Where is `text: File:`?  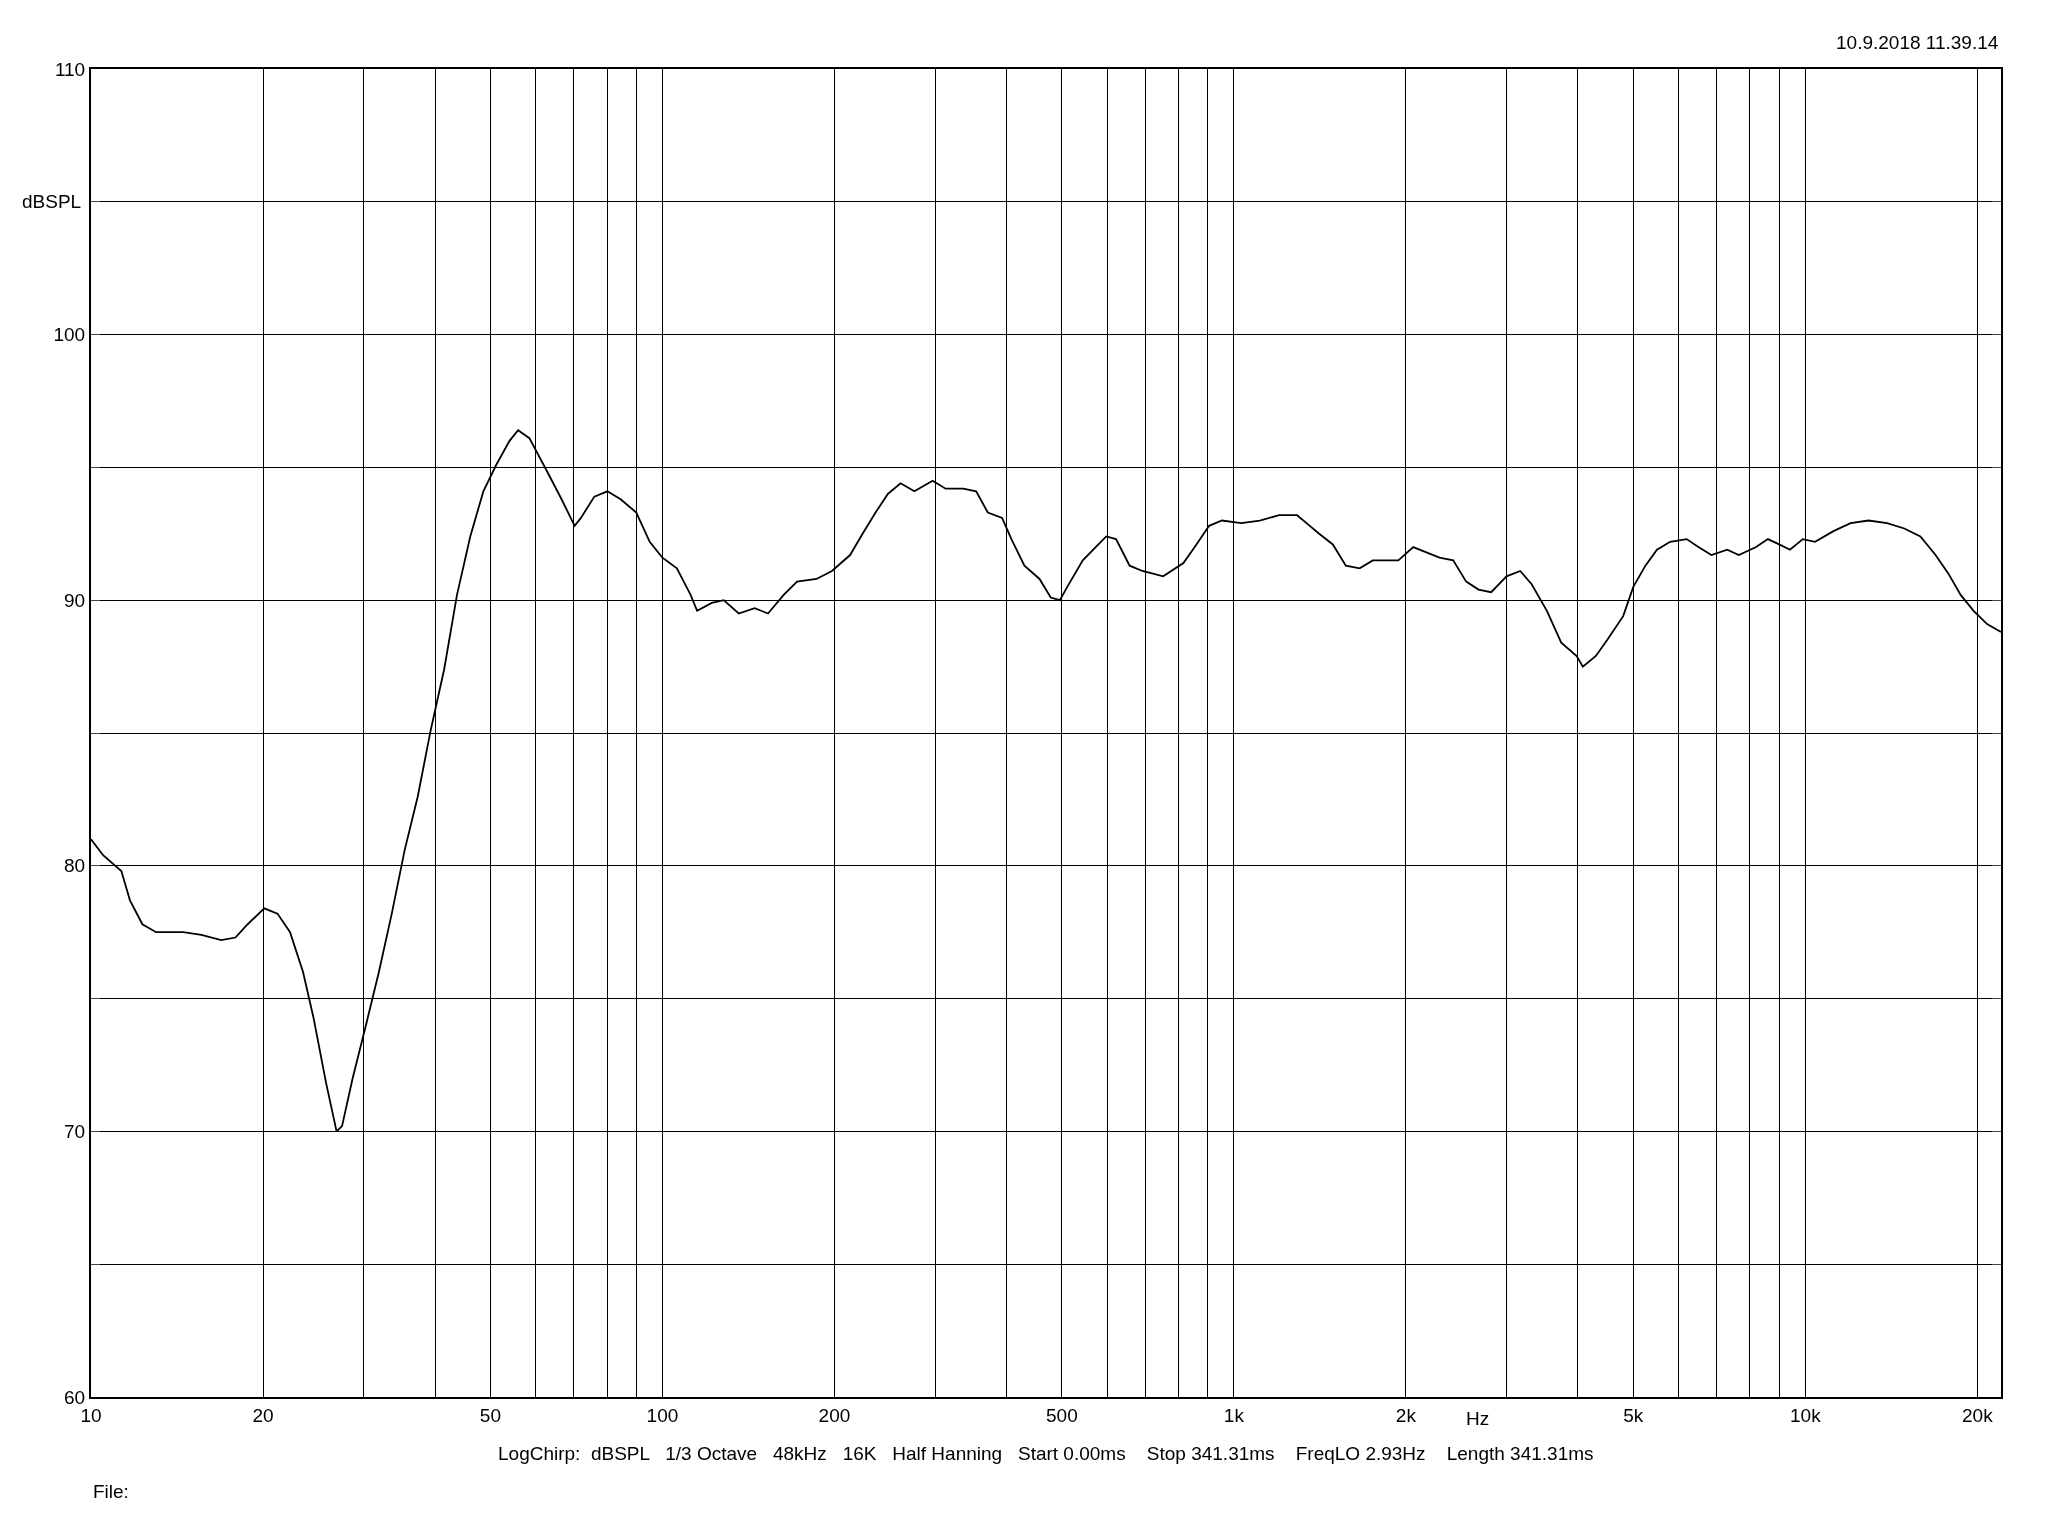
text: File: is located at coordinates (111, 1491).